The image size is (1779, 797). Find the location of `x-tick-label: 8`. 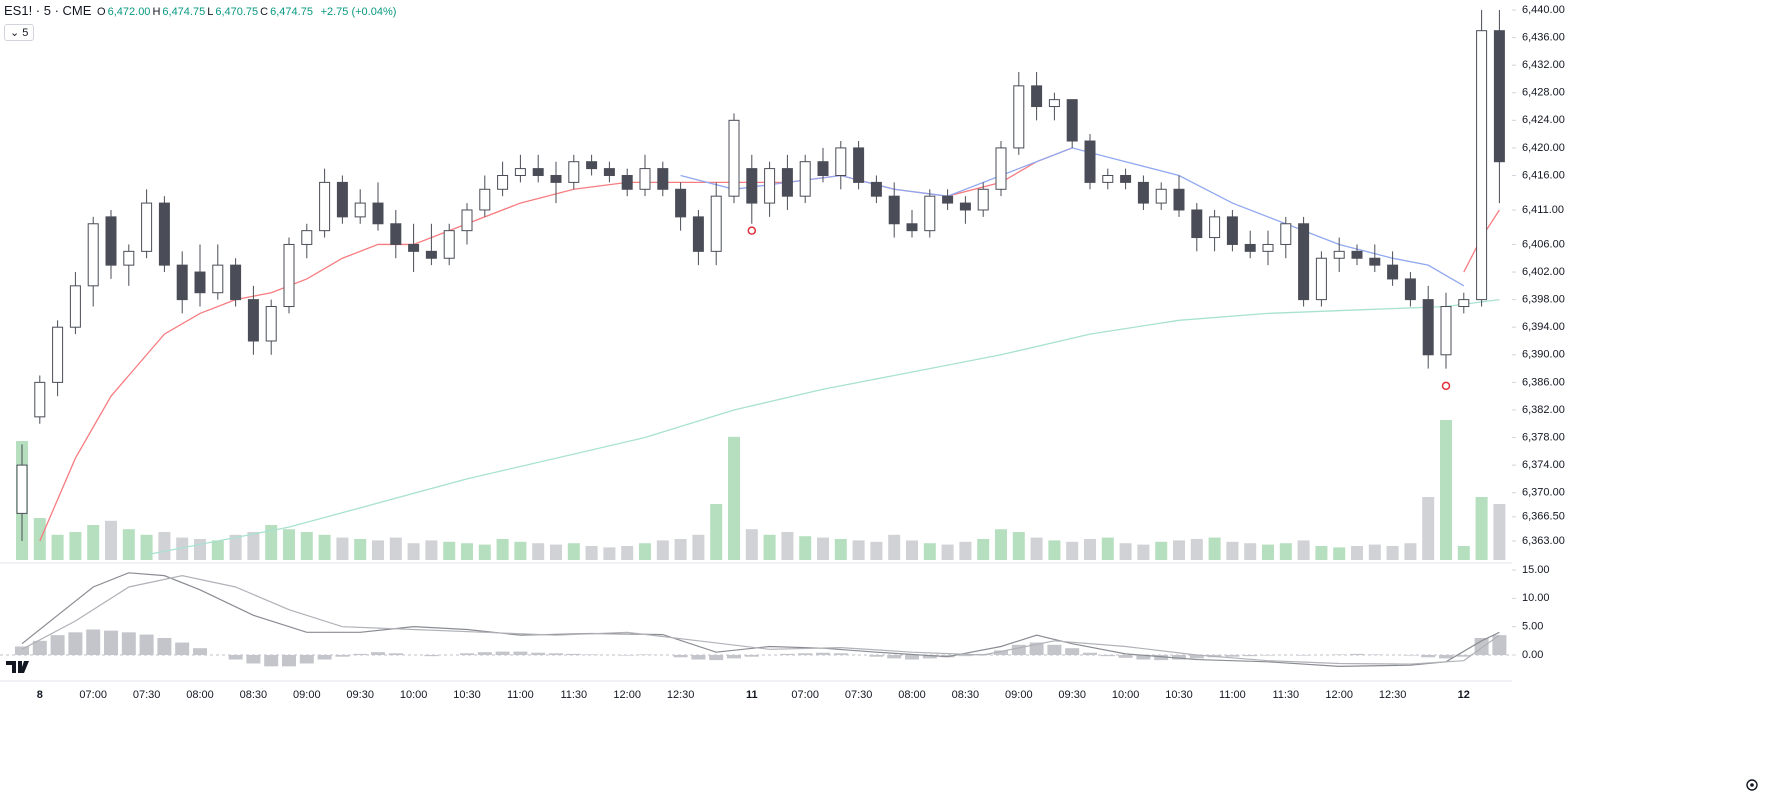

x-tick-label: 8 is located at coordinates (40, 695).